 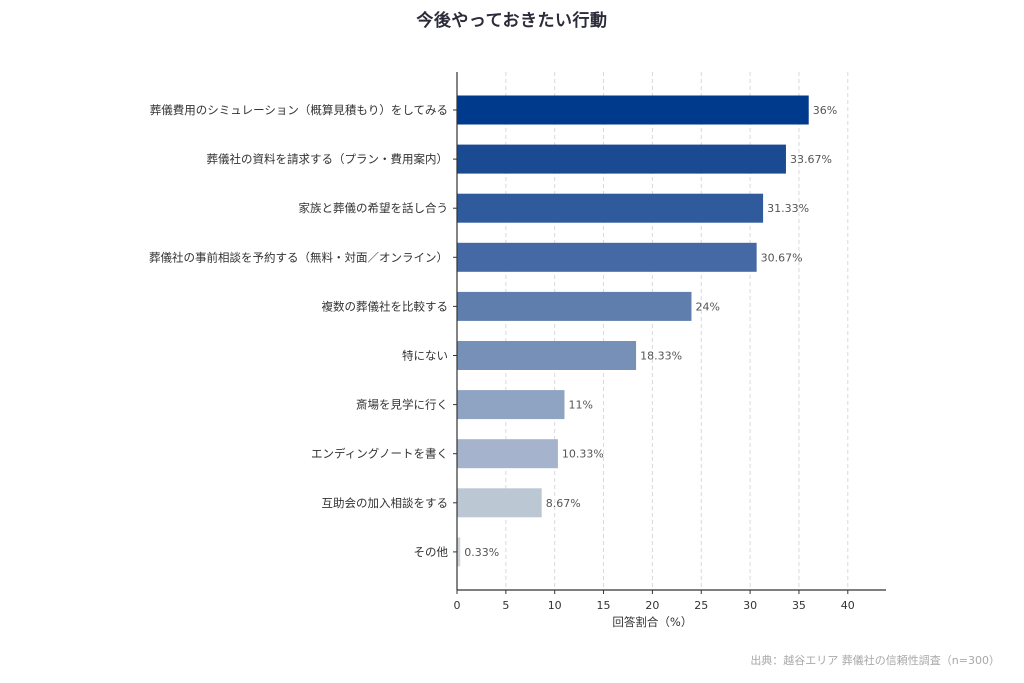 What do you see at coordinates (825, 110) in the screenshot?
I see `value-label: 36%` at bounding box center [825, 110].